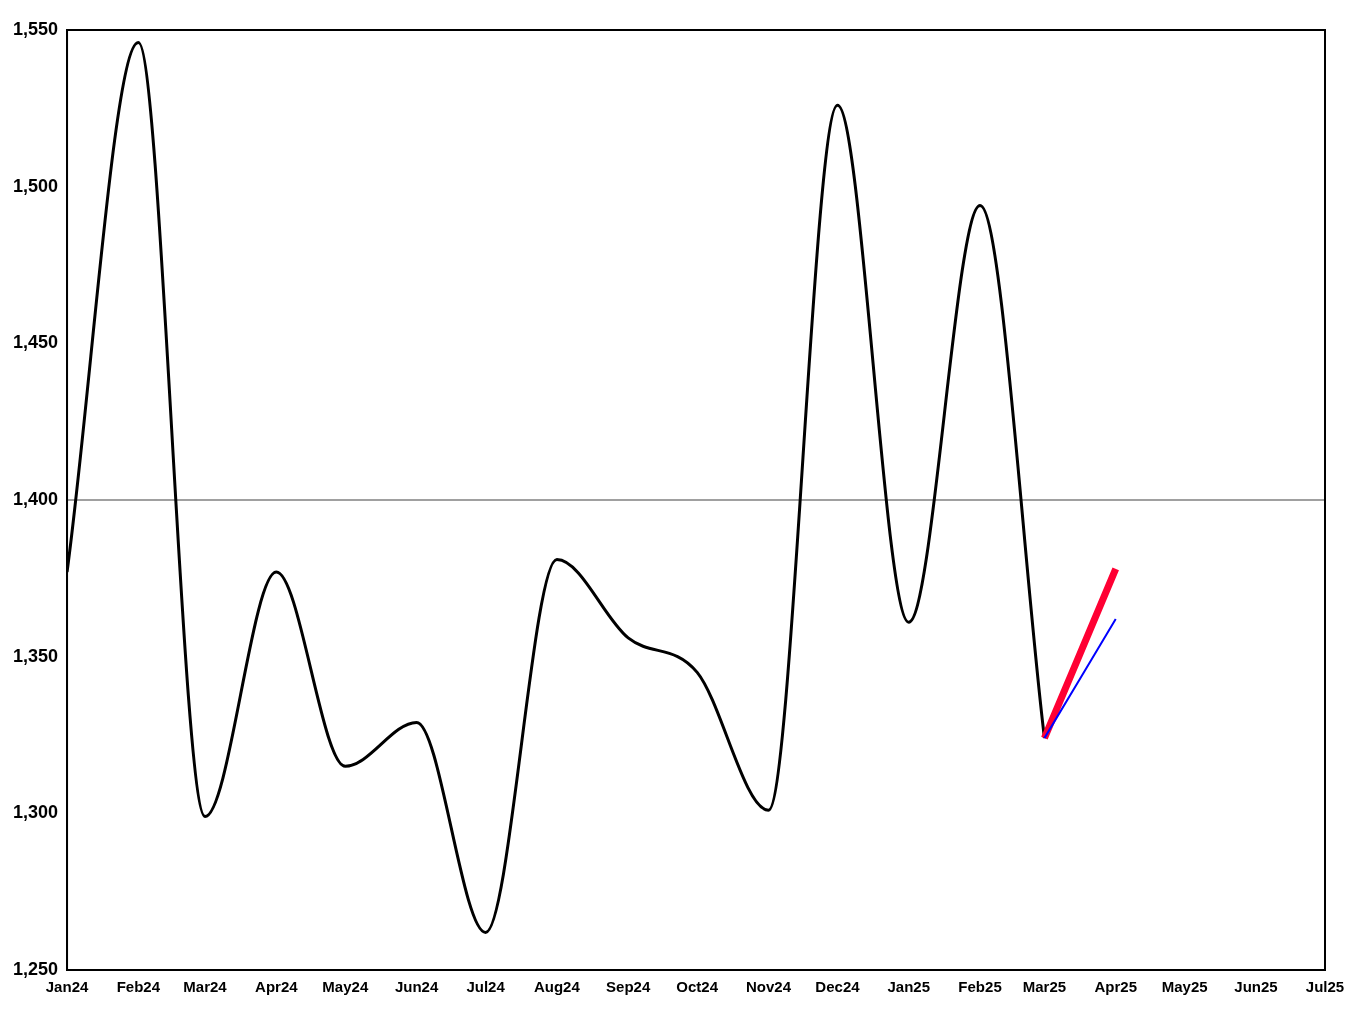 The height and width of the screenshot is (1020, 1360). What do you see at coordinates (1115, 987) in the screenshot?
I see `x-tick-label: Apr25` at bounding box center [1115, 987].